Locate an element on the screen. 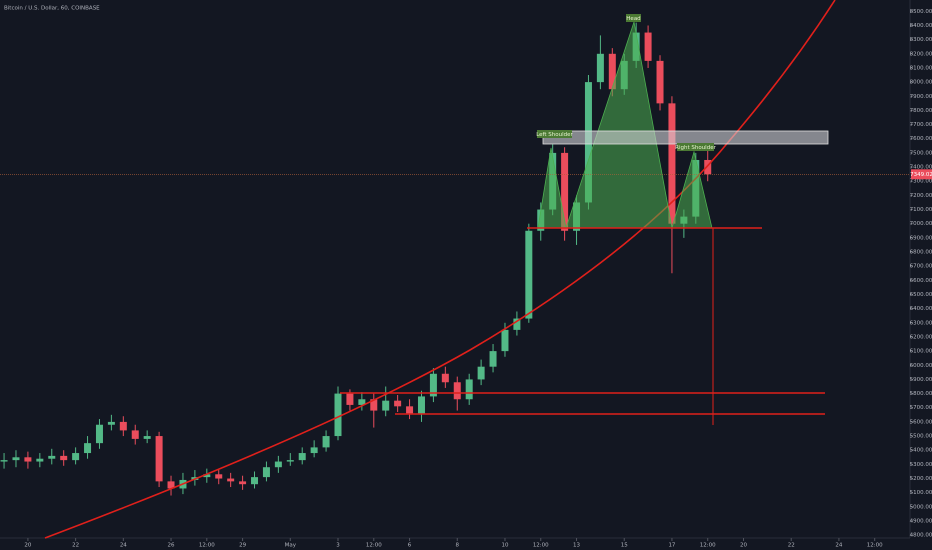 This screenshot has height=550, width=932. x-tick-label: 29 is located at coordinates (242, 546).